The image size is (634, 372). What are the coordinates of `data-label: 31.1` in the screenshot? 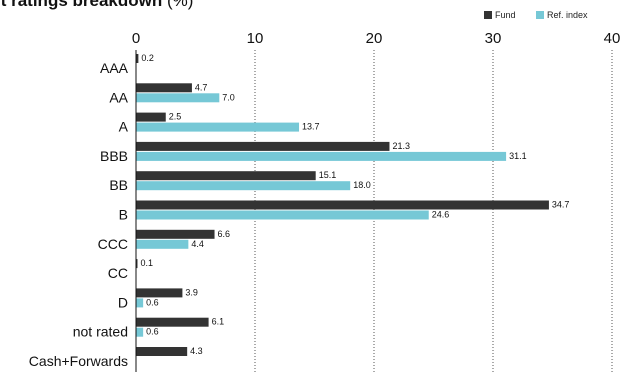 It's located at (518, 156).